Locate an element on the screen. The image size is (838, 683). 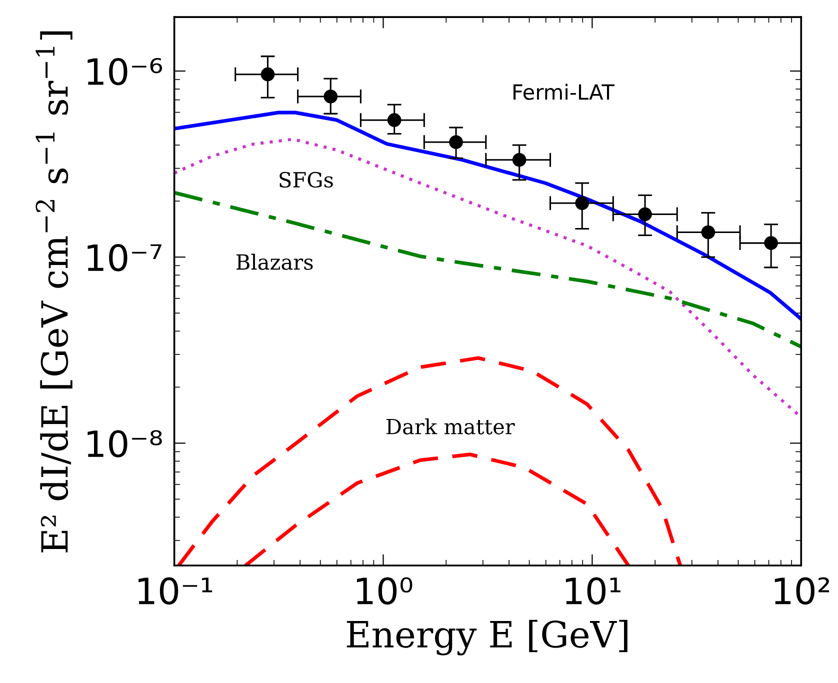
y-tick-label: 10⁻⁸ is located at coordinates (125, 444).